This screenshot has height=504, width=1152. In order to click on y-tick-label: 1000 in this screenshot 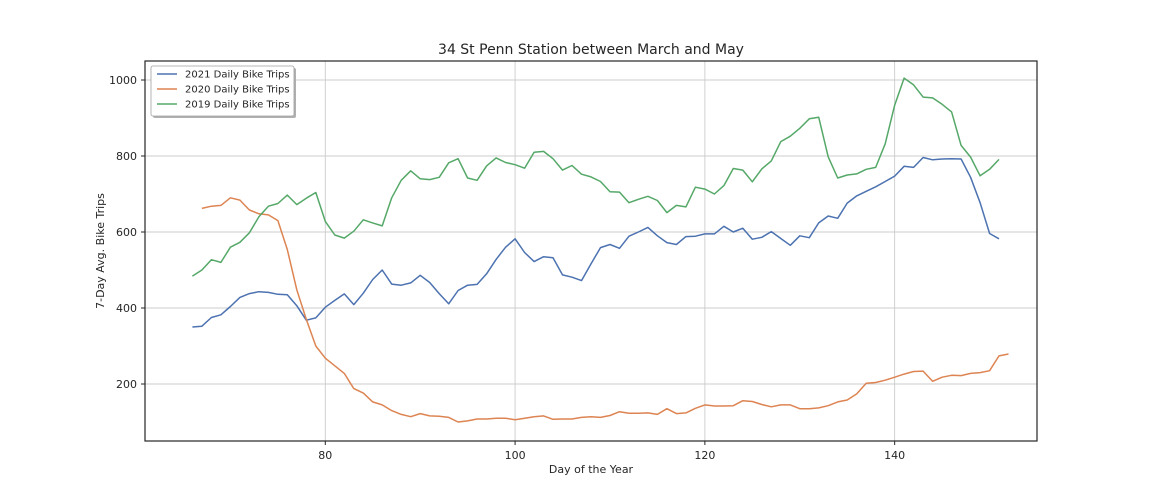, I will do `click(123, 80)`.